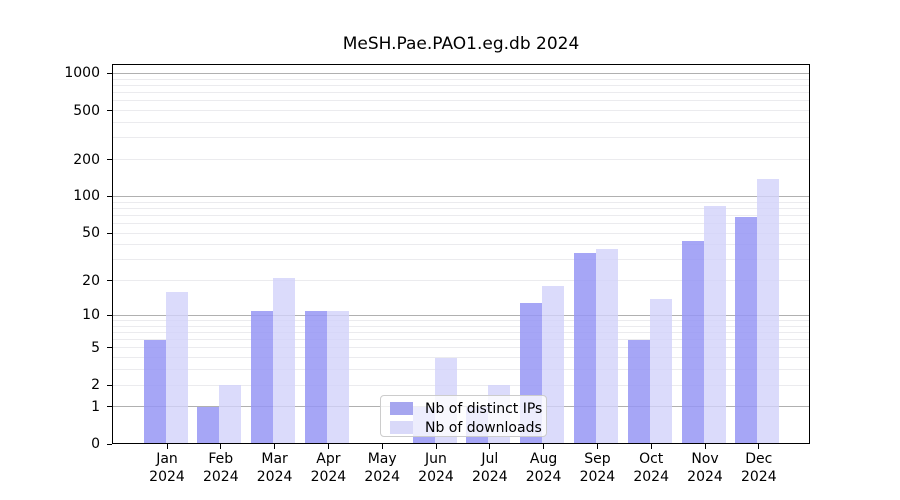  I want to click on bar-downloads-aug, so click(553, 365).